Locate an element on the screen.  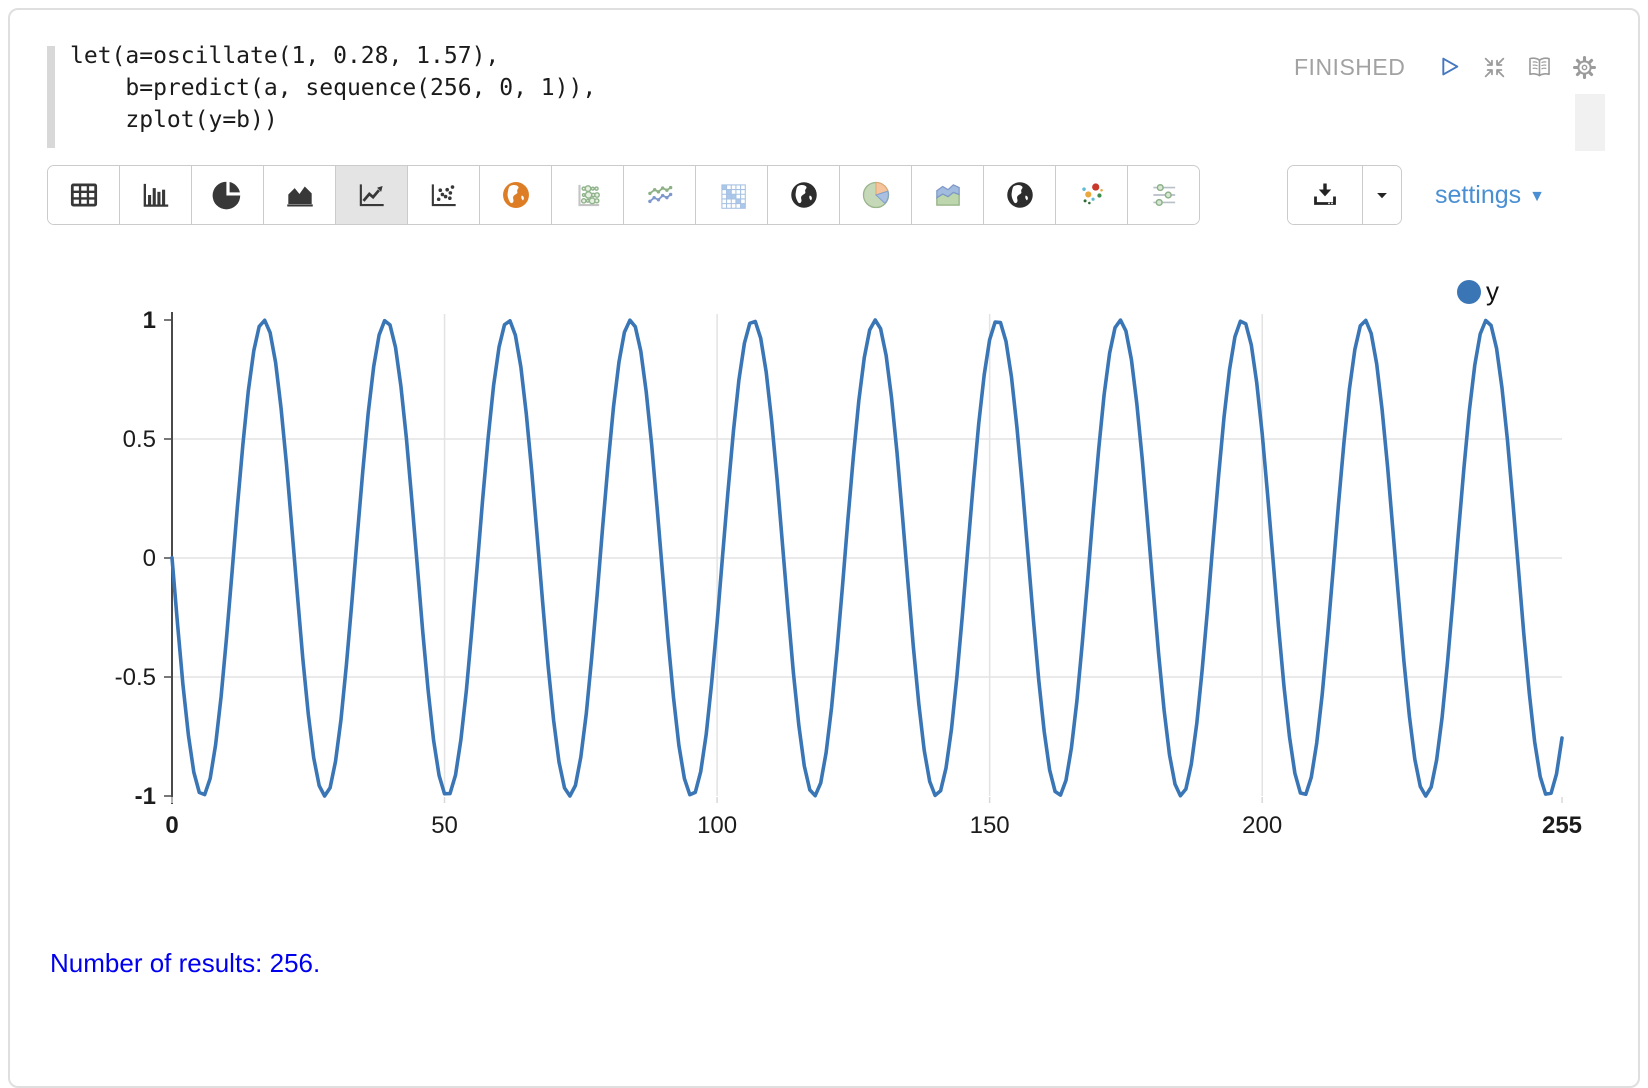
area-chart-icon is located at coordinates (299, 196).